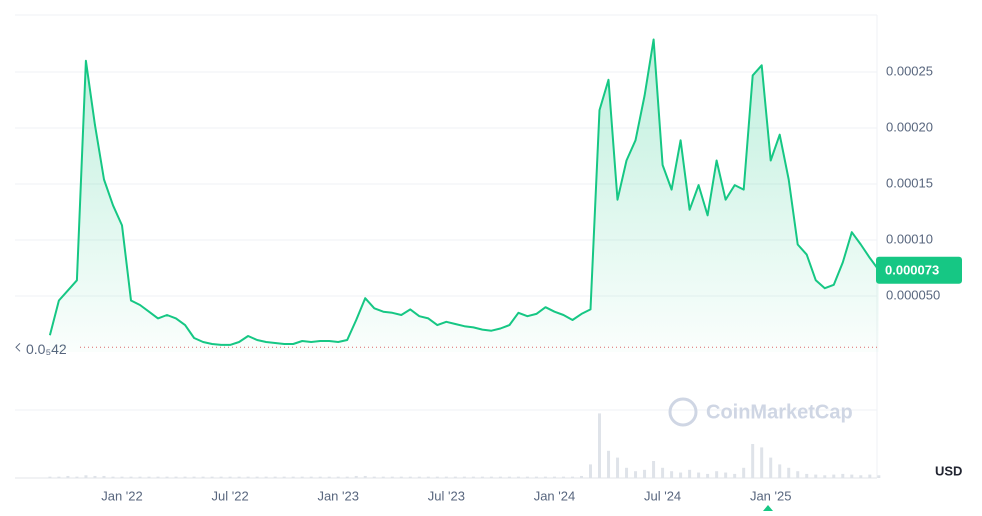  I want to click on y-tick-label: 0.00015, so click(909, 182).